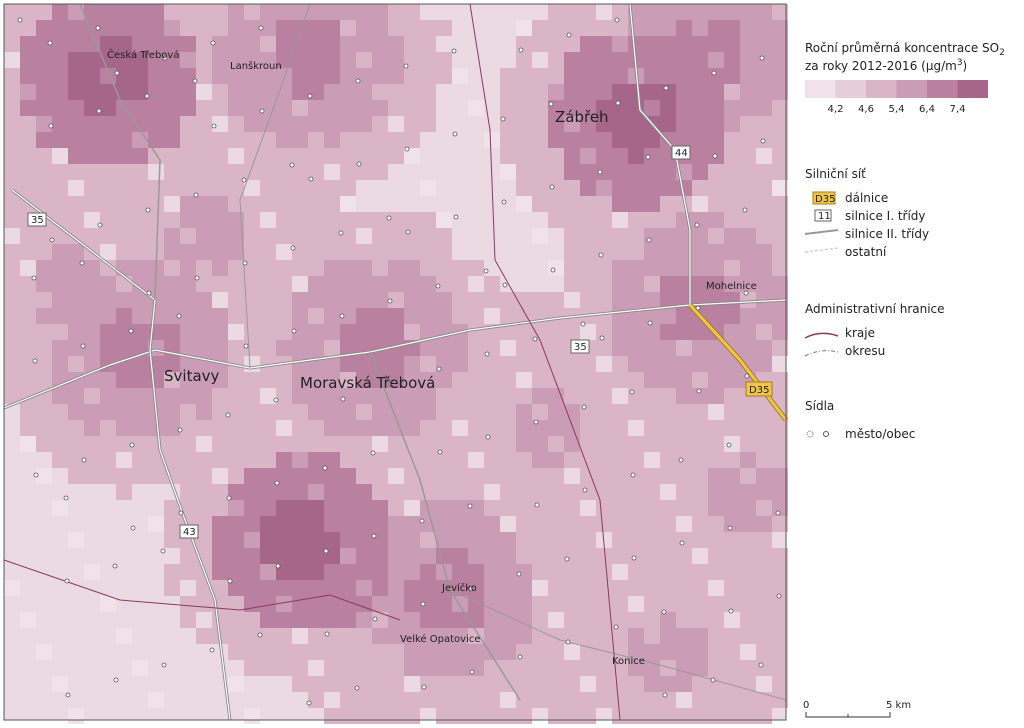 The height and width of the screenshot is (728, 1024). Describe the element at coordinates (143, 54) in the screenshot. I see `place-label: Česká Třebová` at that location.